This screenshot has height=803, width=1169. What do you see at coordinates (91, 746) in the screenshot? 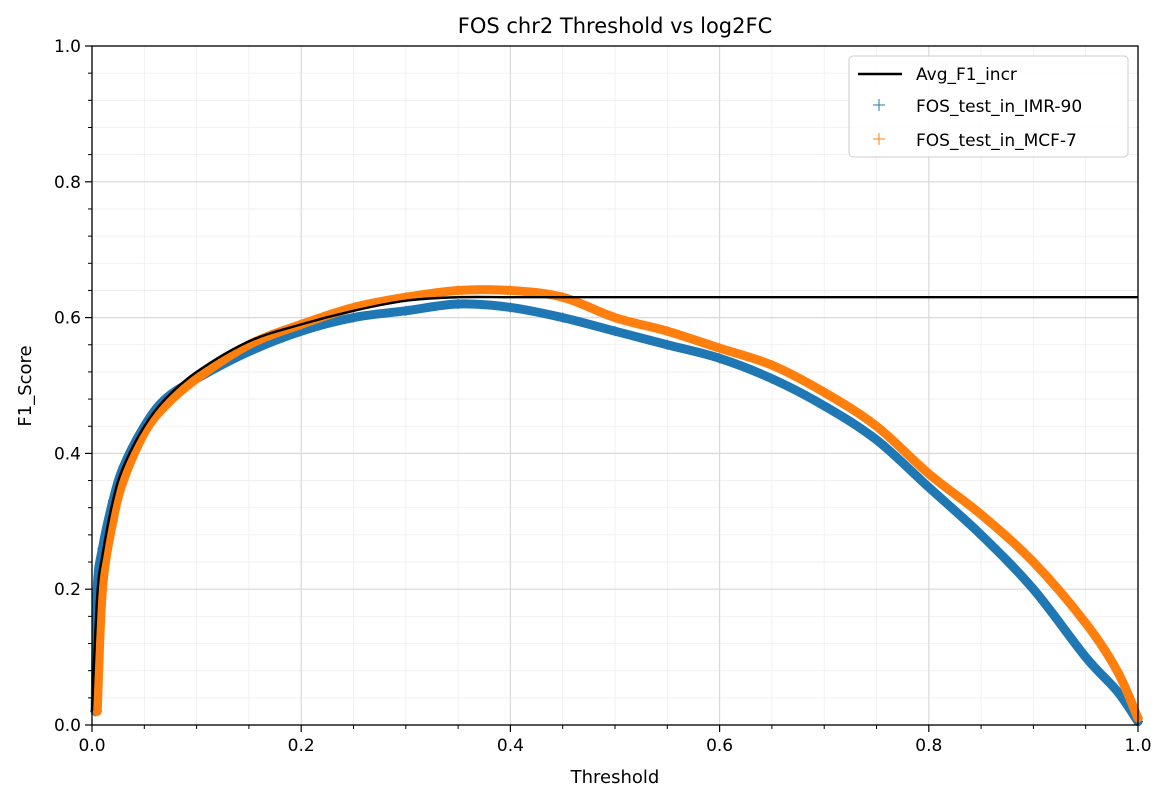
I see `x-tick-label: 0.0` at bounding box center [91, 746].